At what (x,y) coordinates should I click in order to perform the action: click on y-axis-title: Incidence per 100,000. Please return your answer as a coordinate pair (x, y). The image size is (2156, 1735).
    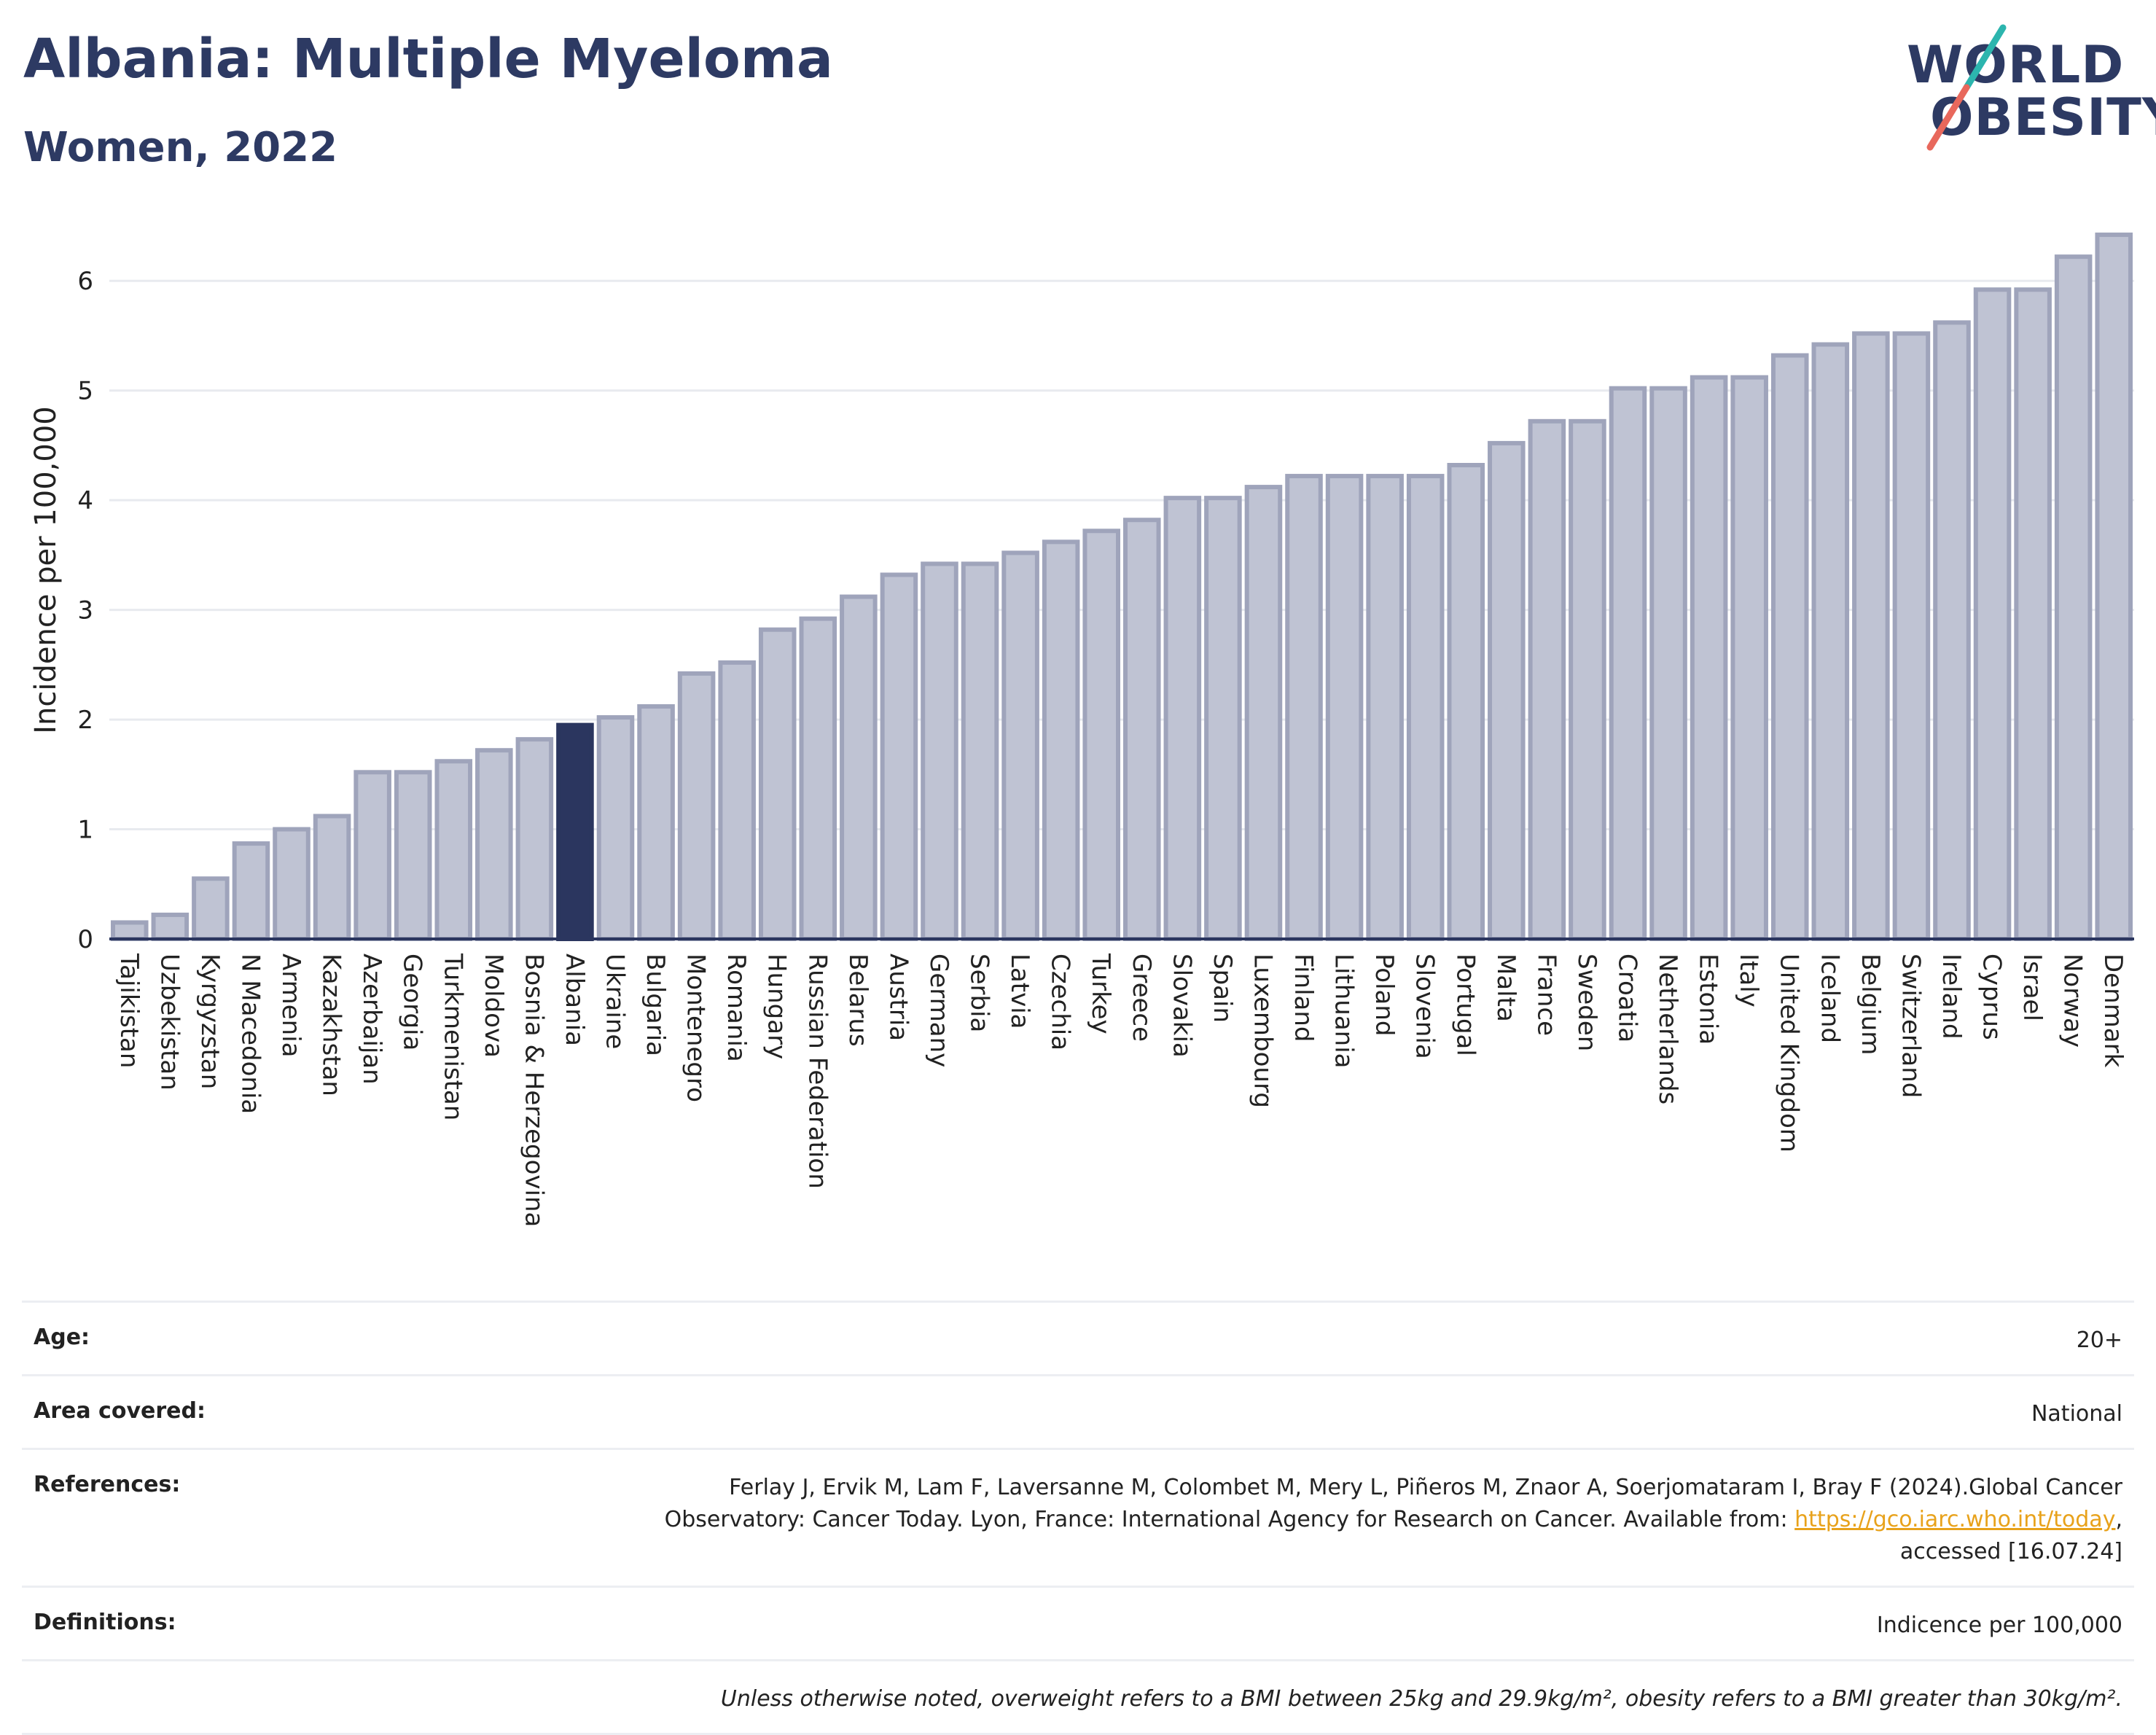
    Looking at the image, I should click on (46, 570).